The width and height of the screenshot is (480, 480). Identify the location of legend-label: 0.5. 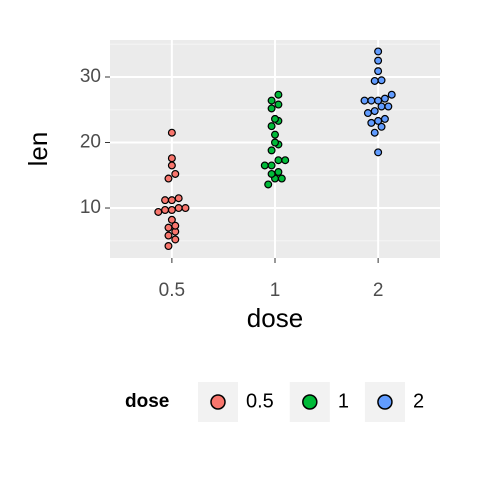
(260, 401).